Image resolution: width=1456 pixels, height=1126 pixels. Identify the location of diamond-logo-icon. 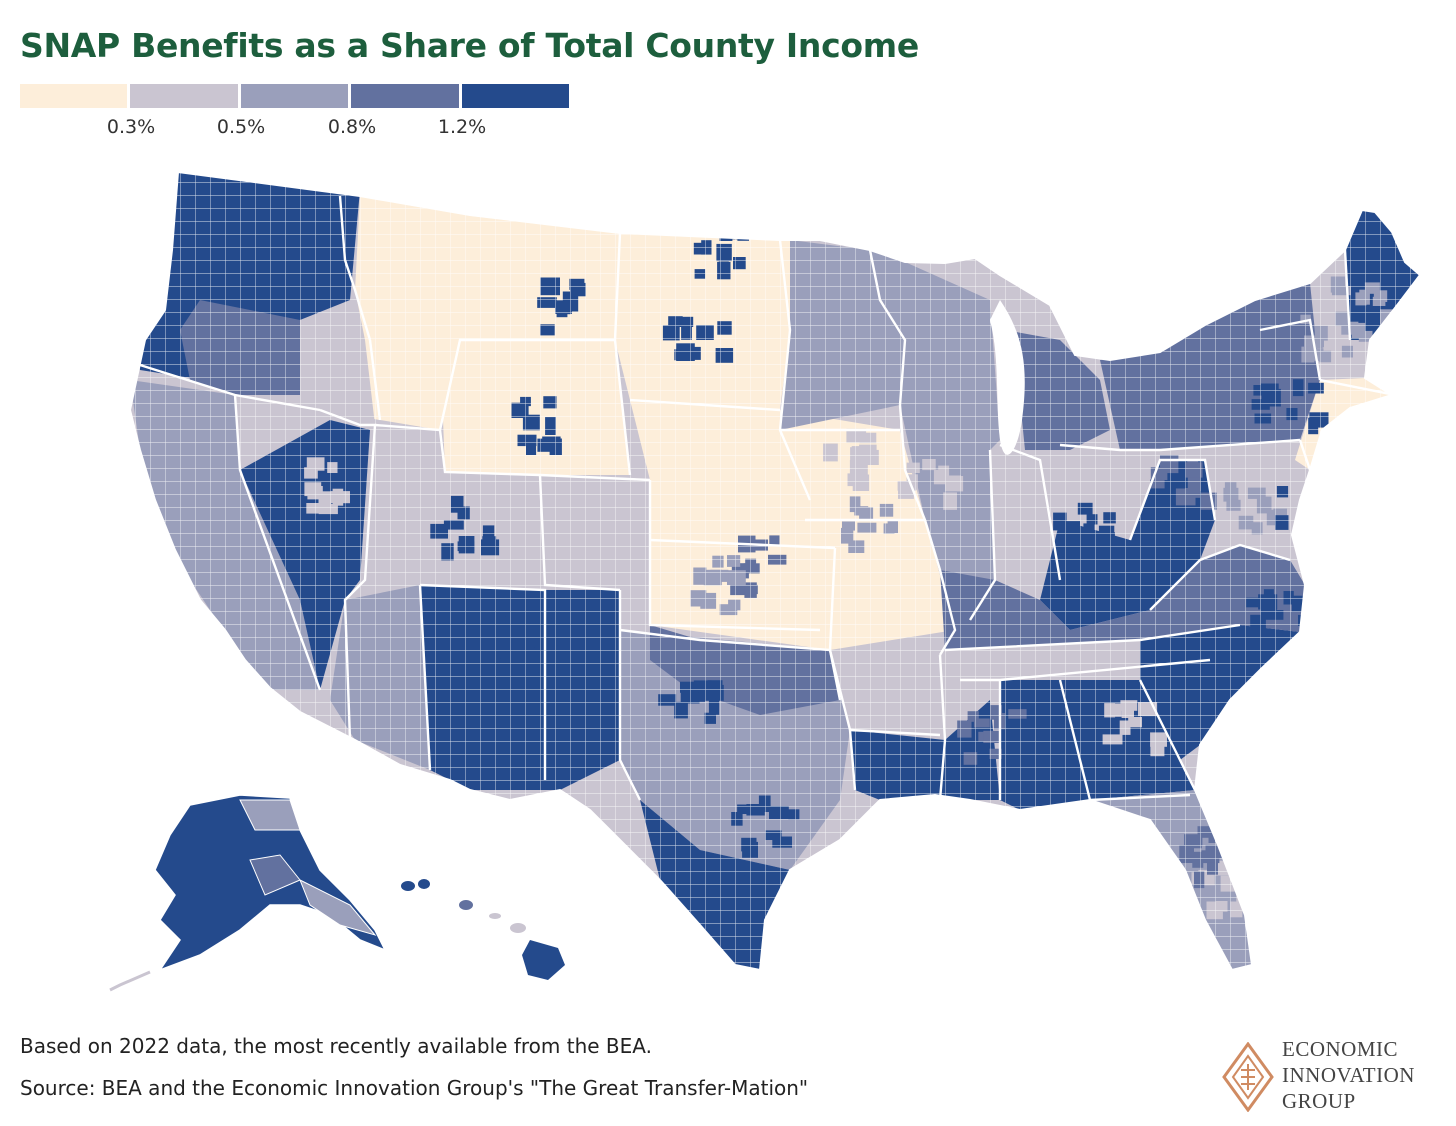
(1248, 1077).